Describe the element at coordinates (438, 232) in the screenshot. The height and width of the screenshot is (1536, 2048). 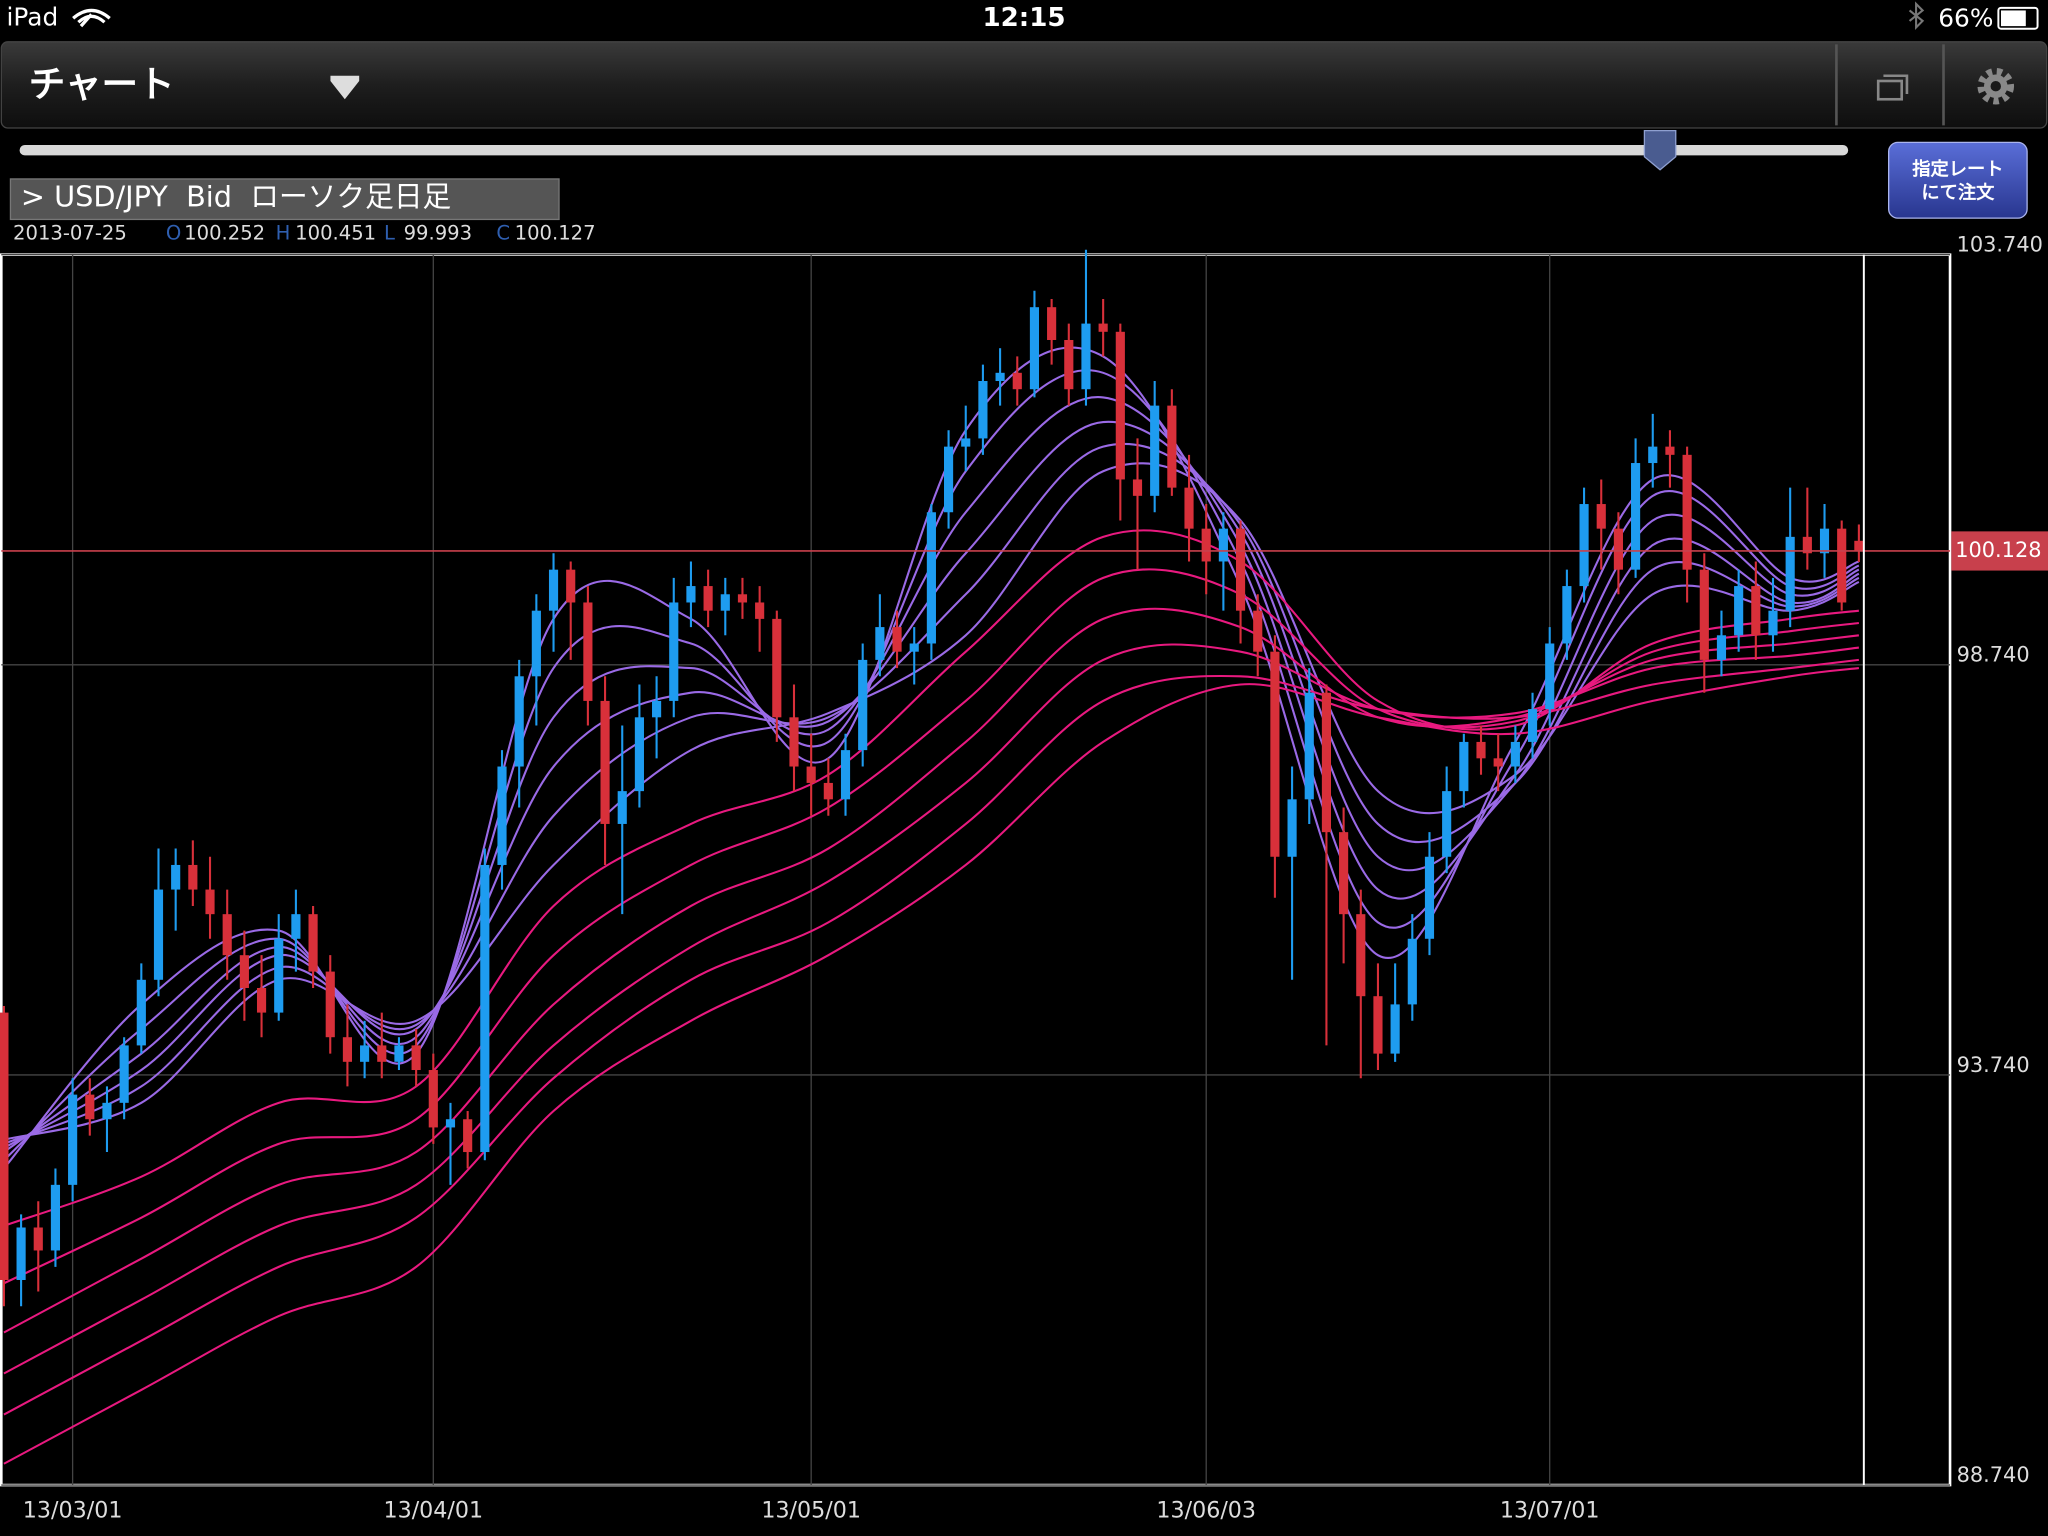
I see `ohlc-value: 99.993` at that location.